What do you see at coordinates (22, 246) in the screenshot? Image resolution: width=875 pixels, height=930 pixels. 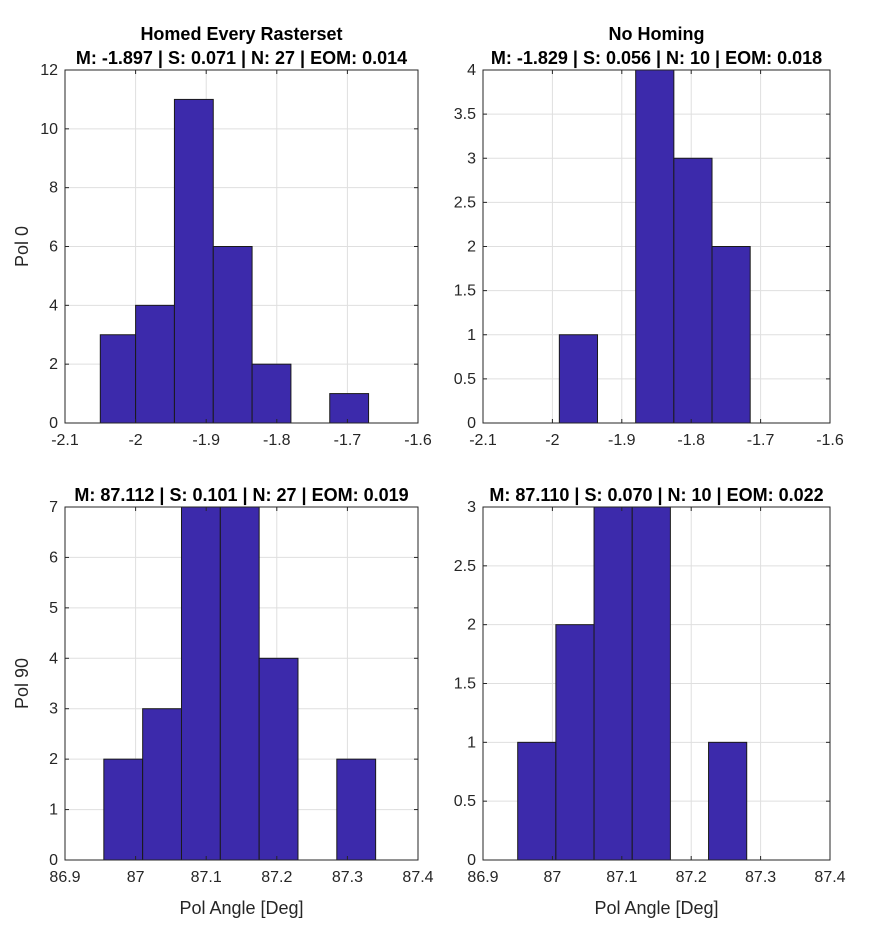 I see `y-axis-label: Pol 0` at bounding box center [22, 246].